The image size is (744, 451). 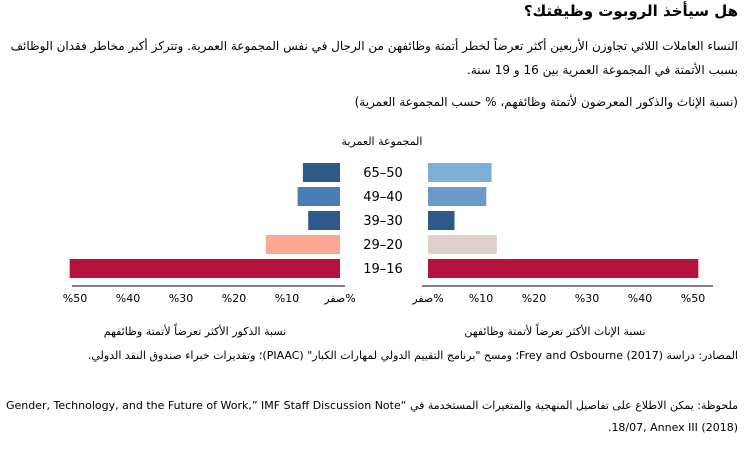 I want to click on chart-title: هل سيأخذ الروبوت وظيفتك؟, so click(x=630, y=11).